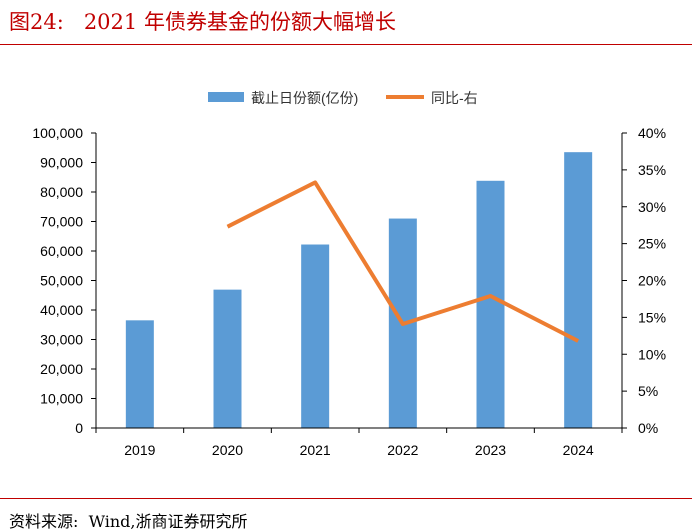 The height and width of the screenshot is (532, 692). Describe the element at coordinates (61, 399) in the screenshot. I see `left-tick-label: 10,000` at that location.